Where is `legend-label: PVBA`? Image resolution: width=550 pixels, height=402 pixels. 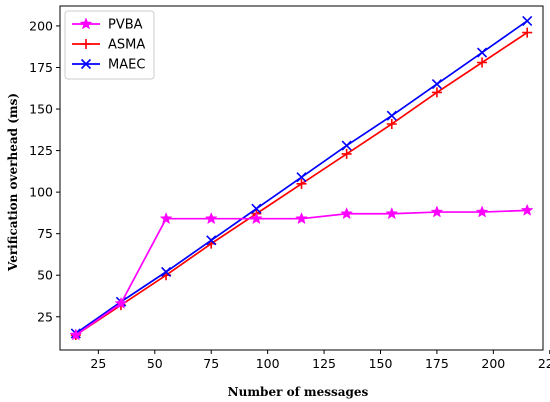 legend-label: PVBA is located at coordinates (125, 25).